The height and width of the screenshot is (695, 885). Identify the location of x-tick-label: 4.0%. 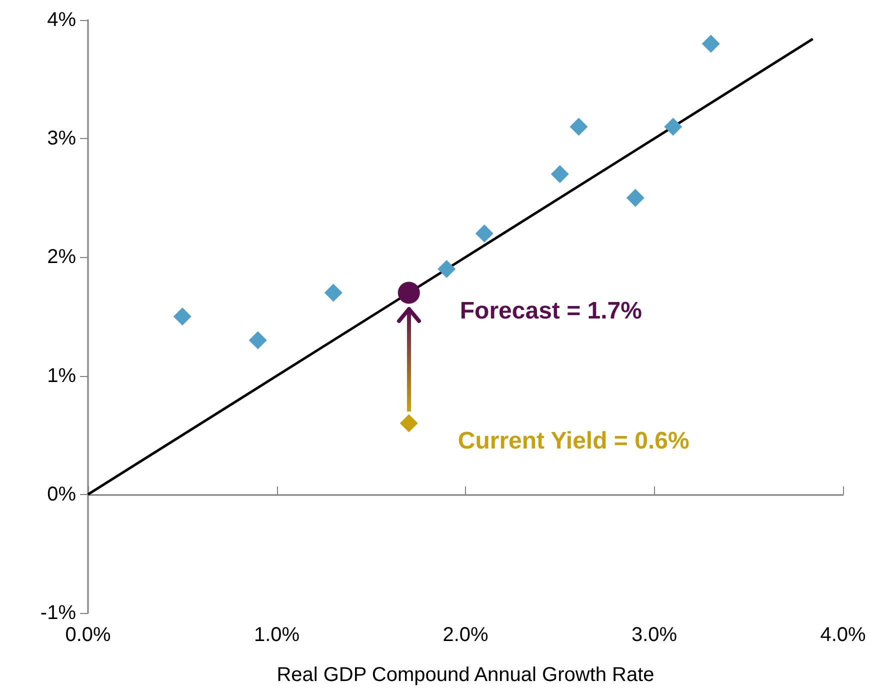
(843, 635).